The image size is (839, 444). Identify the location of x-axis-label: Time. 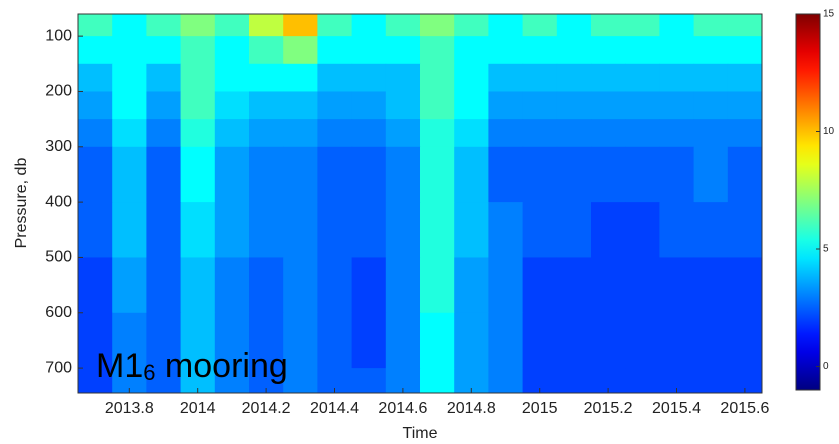
(420, 433).